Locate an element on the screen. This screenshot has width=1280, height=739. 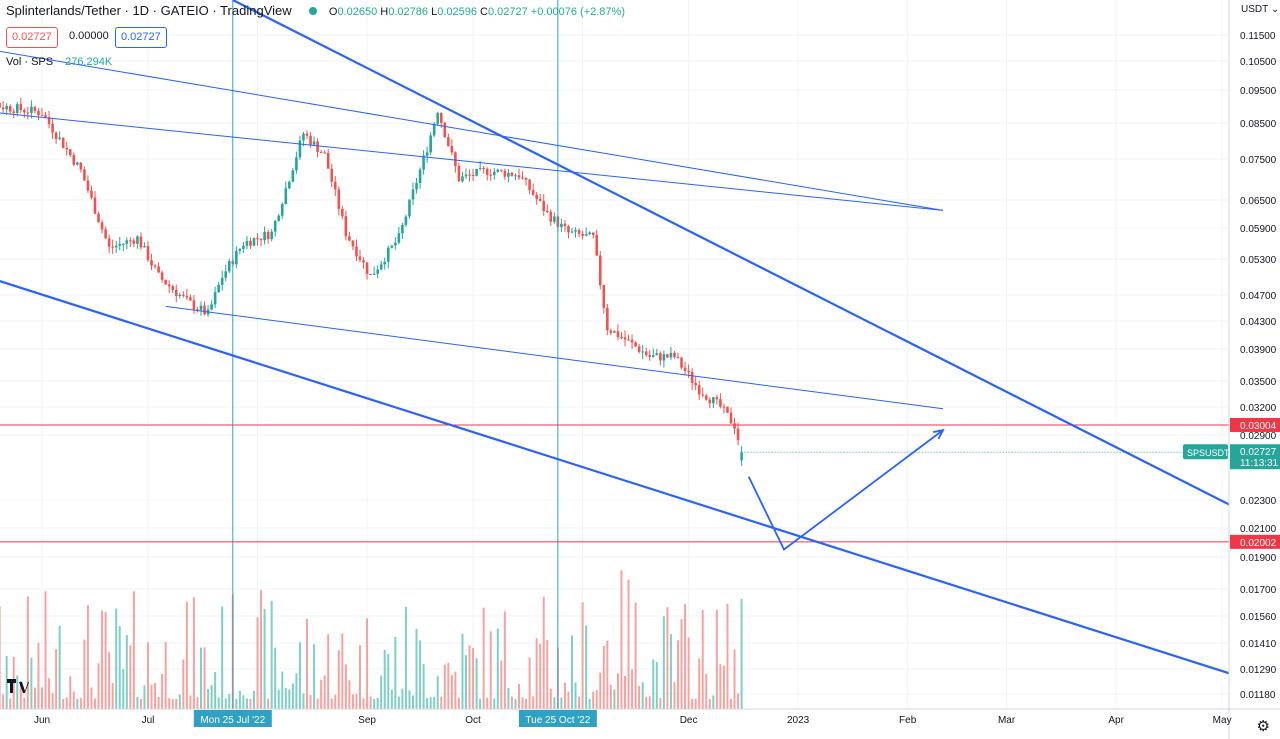
y-tick-label: 0.09500 is located at coordinates (1258, 91).